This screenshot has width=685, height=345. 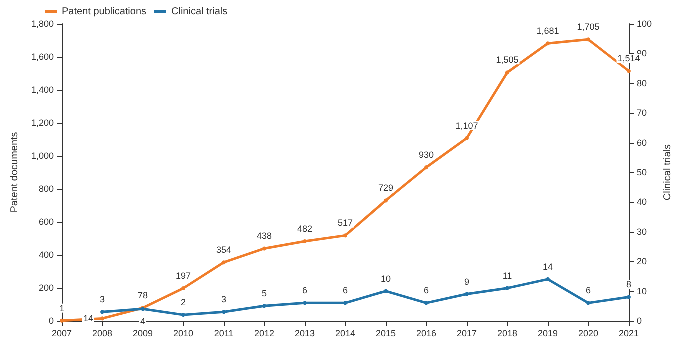 I want to click on y2-tick-label: 40, so click(x=642, y=202).